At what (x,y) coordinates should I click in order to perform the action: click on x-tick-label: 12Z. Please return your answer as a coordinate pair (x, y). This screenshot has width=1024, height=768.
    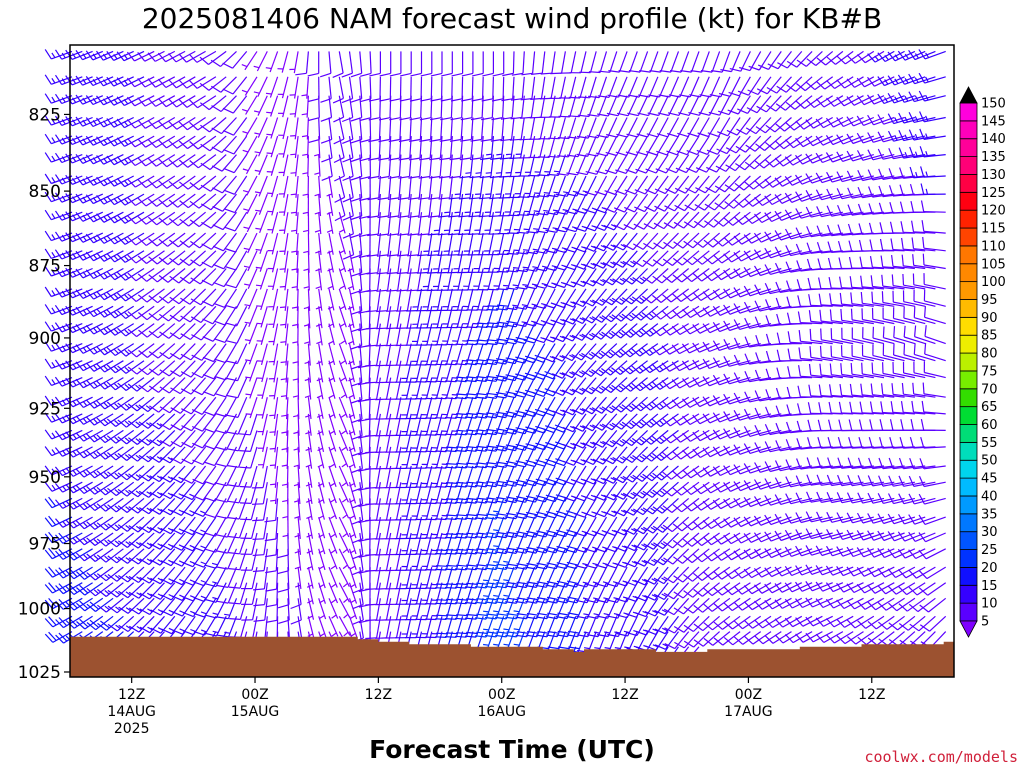
    Looking at the image, I should click on (624, 695).